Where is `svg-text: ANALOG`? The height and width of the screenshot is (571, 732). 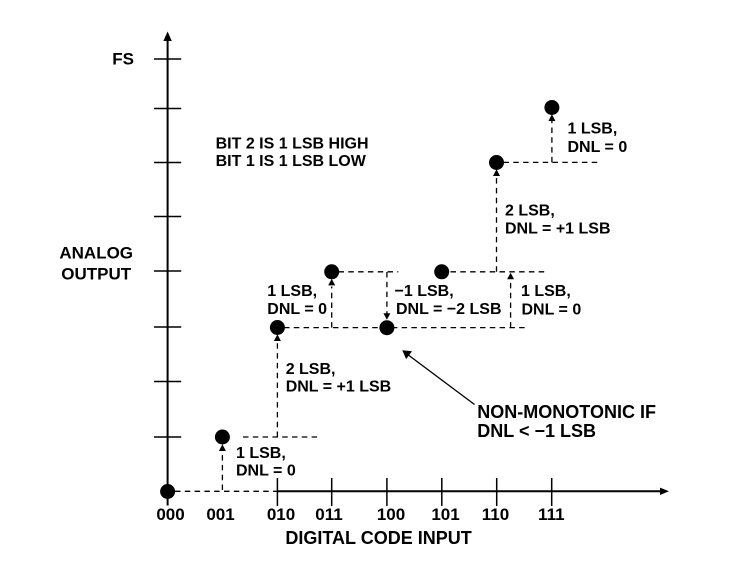
svg-text: ANALOG is located at coordinates (96, 252).